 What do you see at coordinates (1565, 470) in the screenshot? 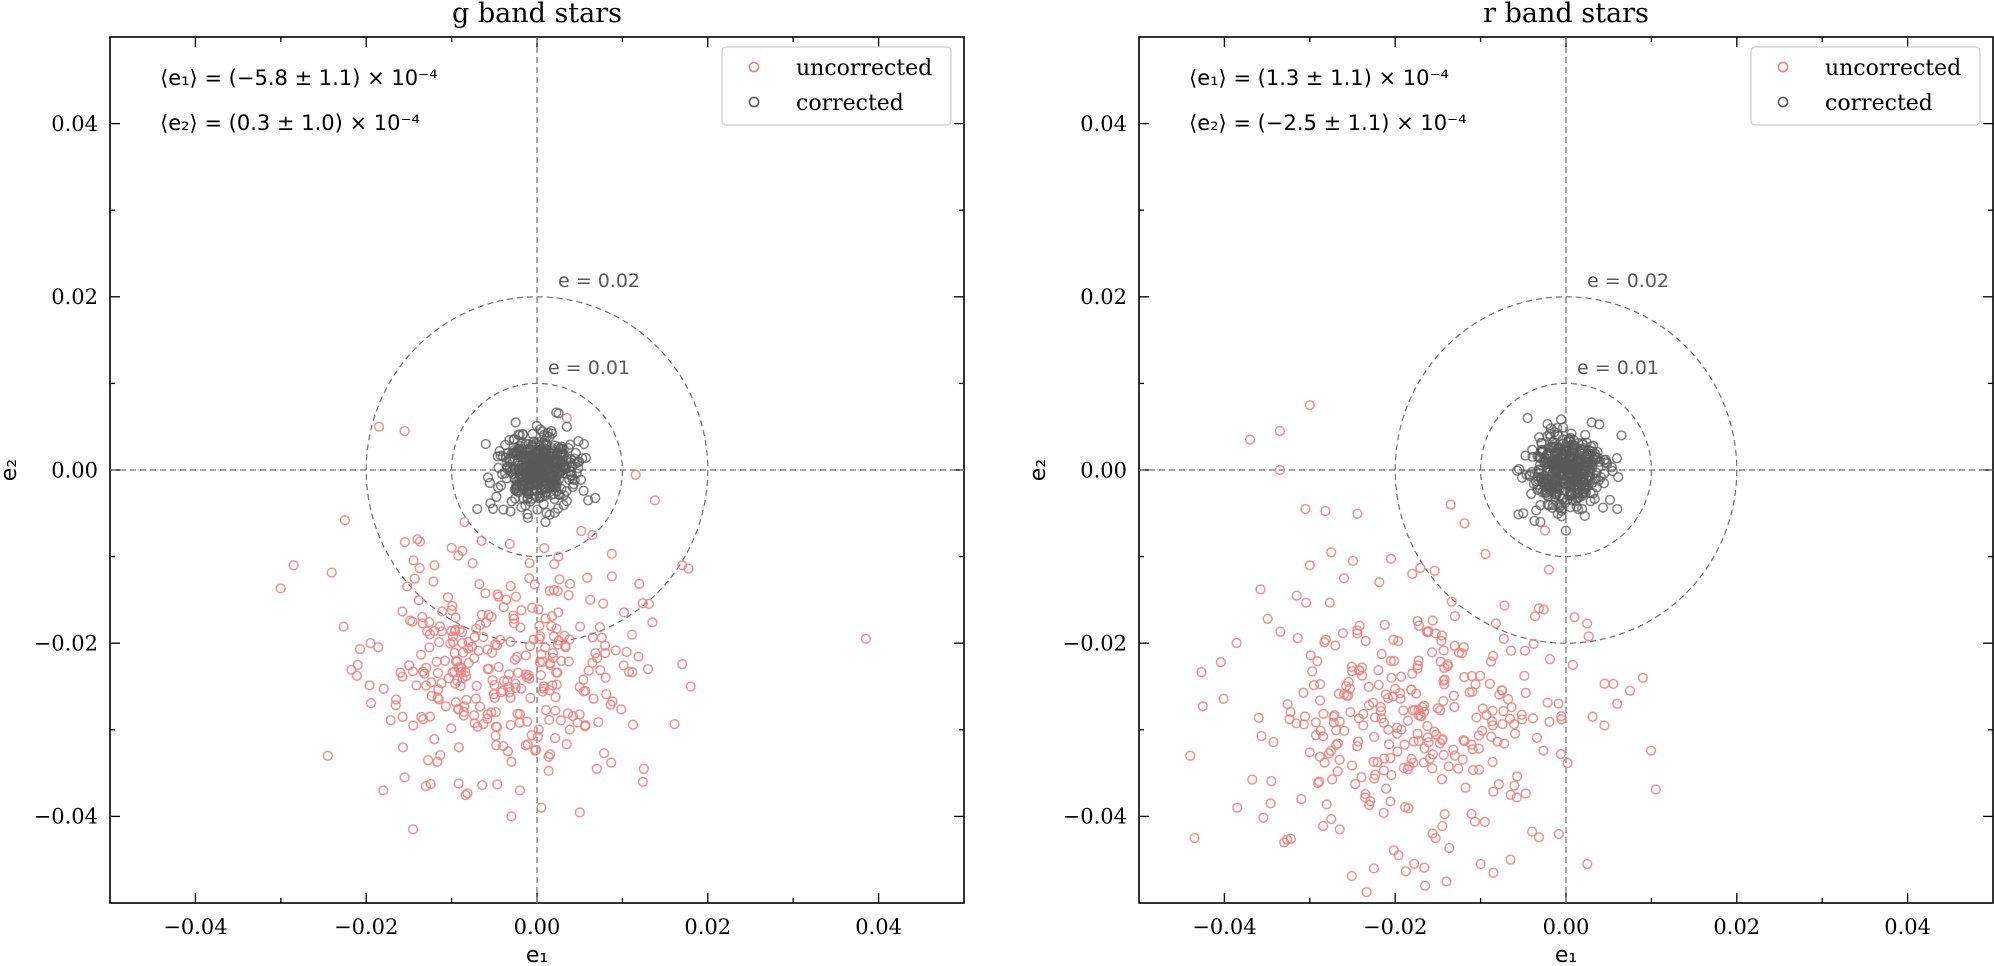
I see `ellipticity-circle` at bounding box center [1565, 470].